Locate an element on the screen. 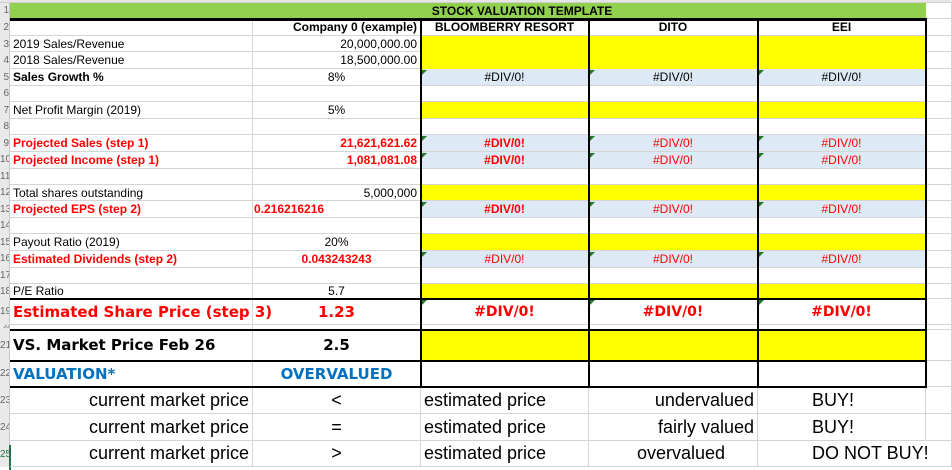 The height and width of the screenshot is (470, 952). example-proj-sales: 21,621,621.62 is located at coordinates (337, 143).